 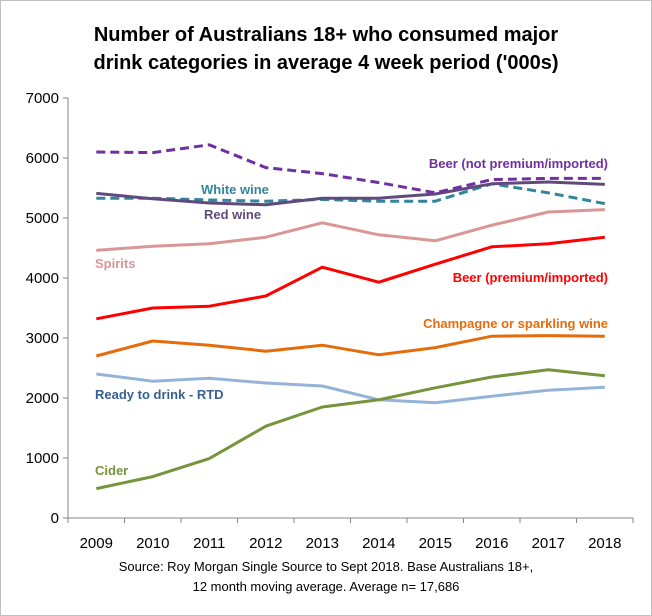 I want to click on x-tick-label: 2013, so click(x=322, y=543).